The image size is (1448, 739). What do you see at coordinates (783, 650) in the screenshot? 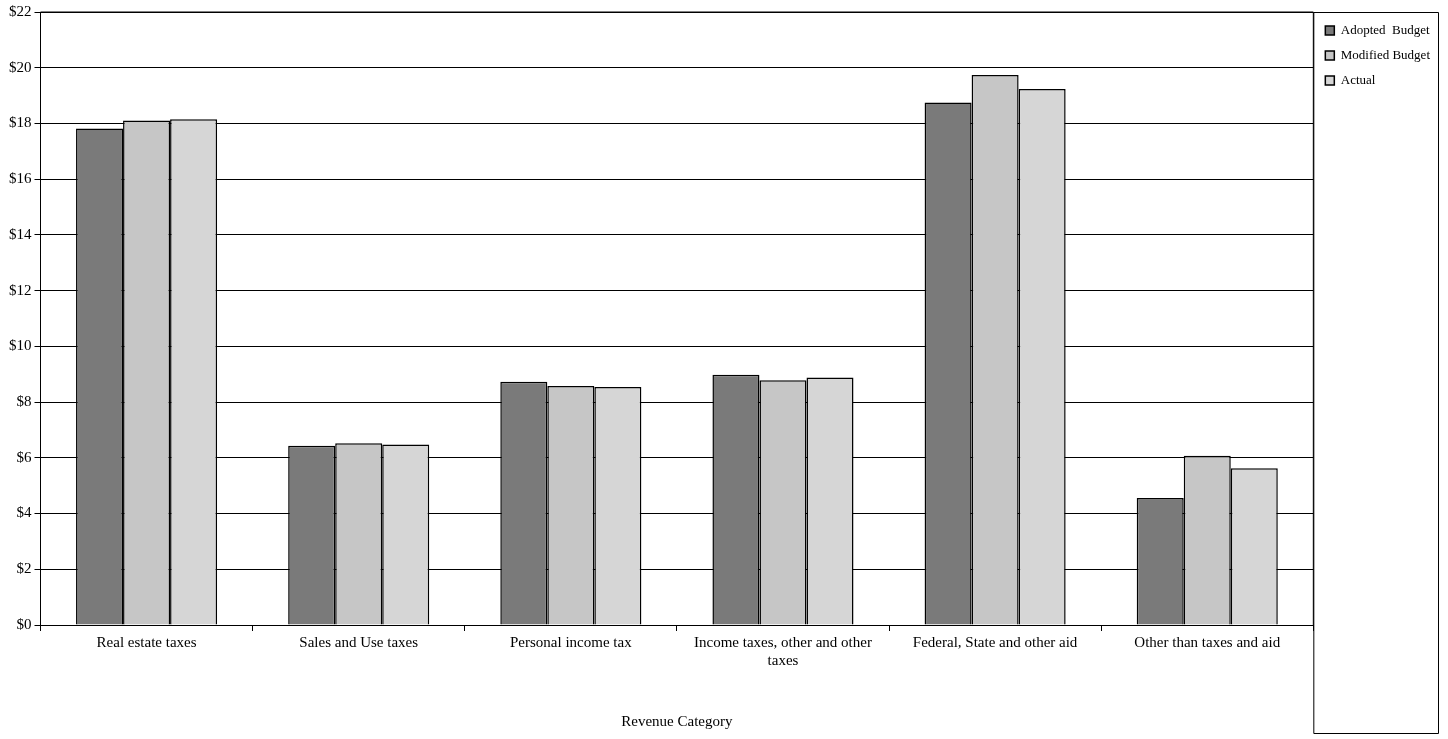
I see `x-tick-label: Income taxes, other and other taxes` at bounding box center [783, 650].